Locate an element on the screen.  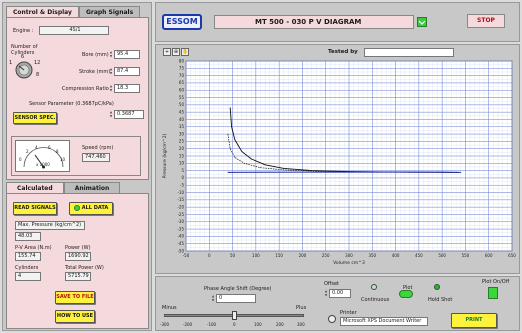
stroke-input: 87.4 is located at coordinates (127, 71).